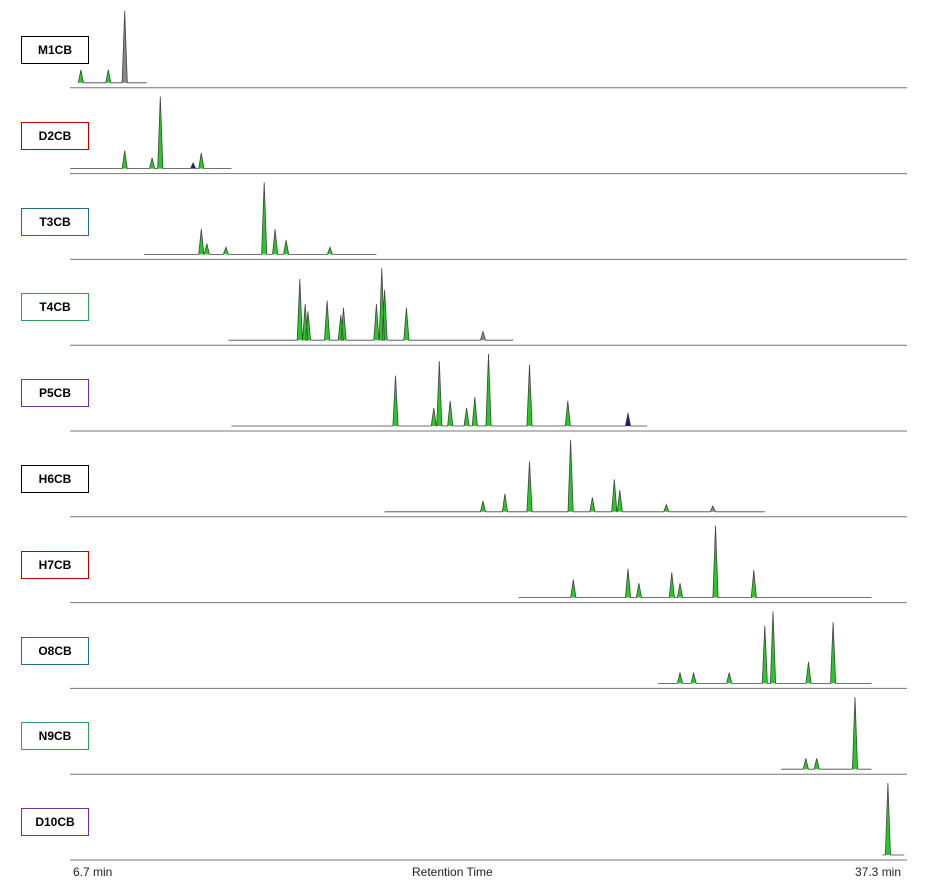 The image size is (934, 890). What do you see at coordinates (55, 135) in the screenshot?
I see `series-label-box: D2CB` at bounding box center [55, 135].